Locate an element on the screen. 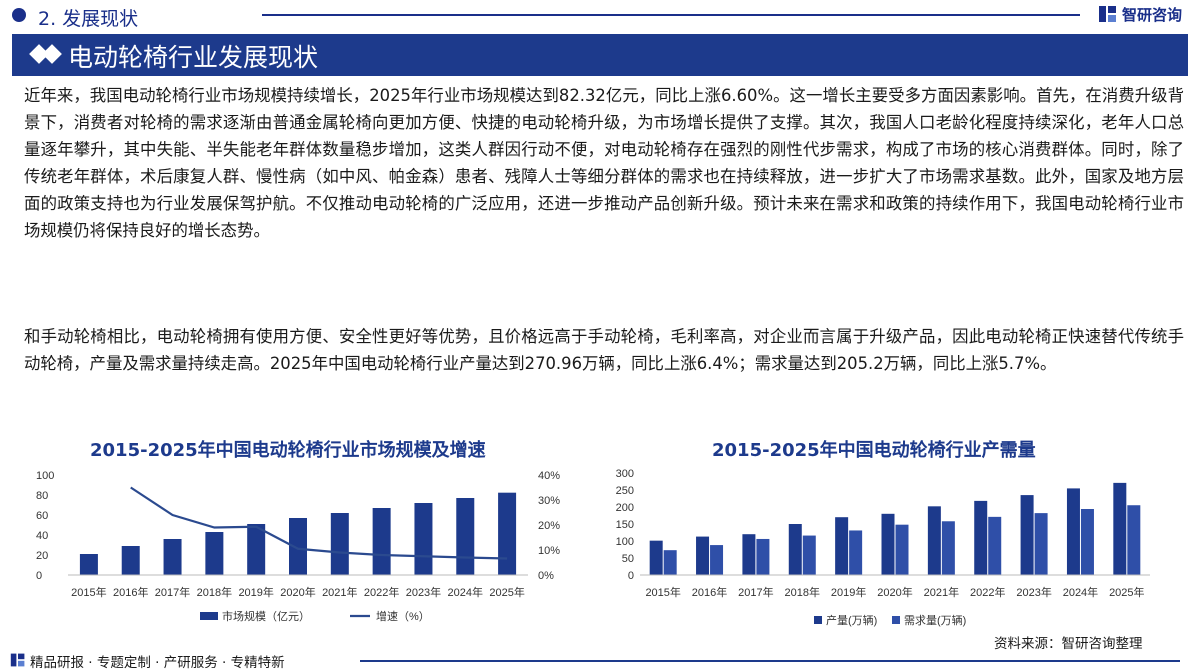 This screenshot has width=1200, height=672. brand-name: 智研咨询 is located at coordinates (1152, 15).